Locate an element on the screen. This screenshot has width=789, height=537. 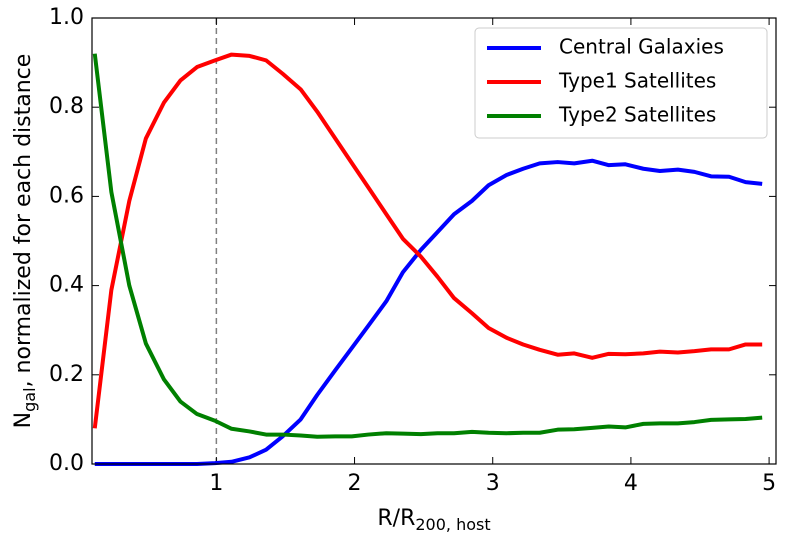
y-tick-label: 0.8 is located at coordinates (66, 106).